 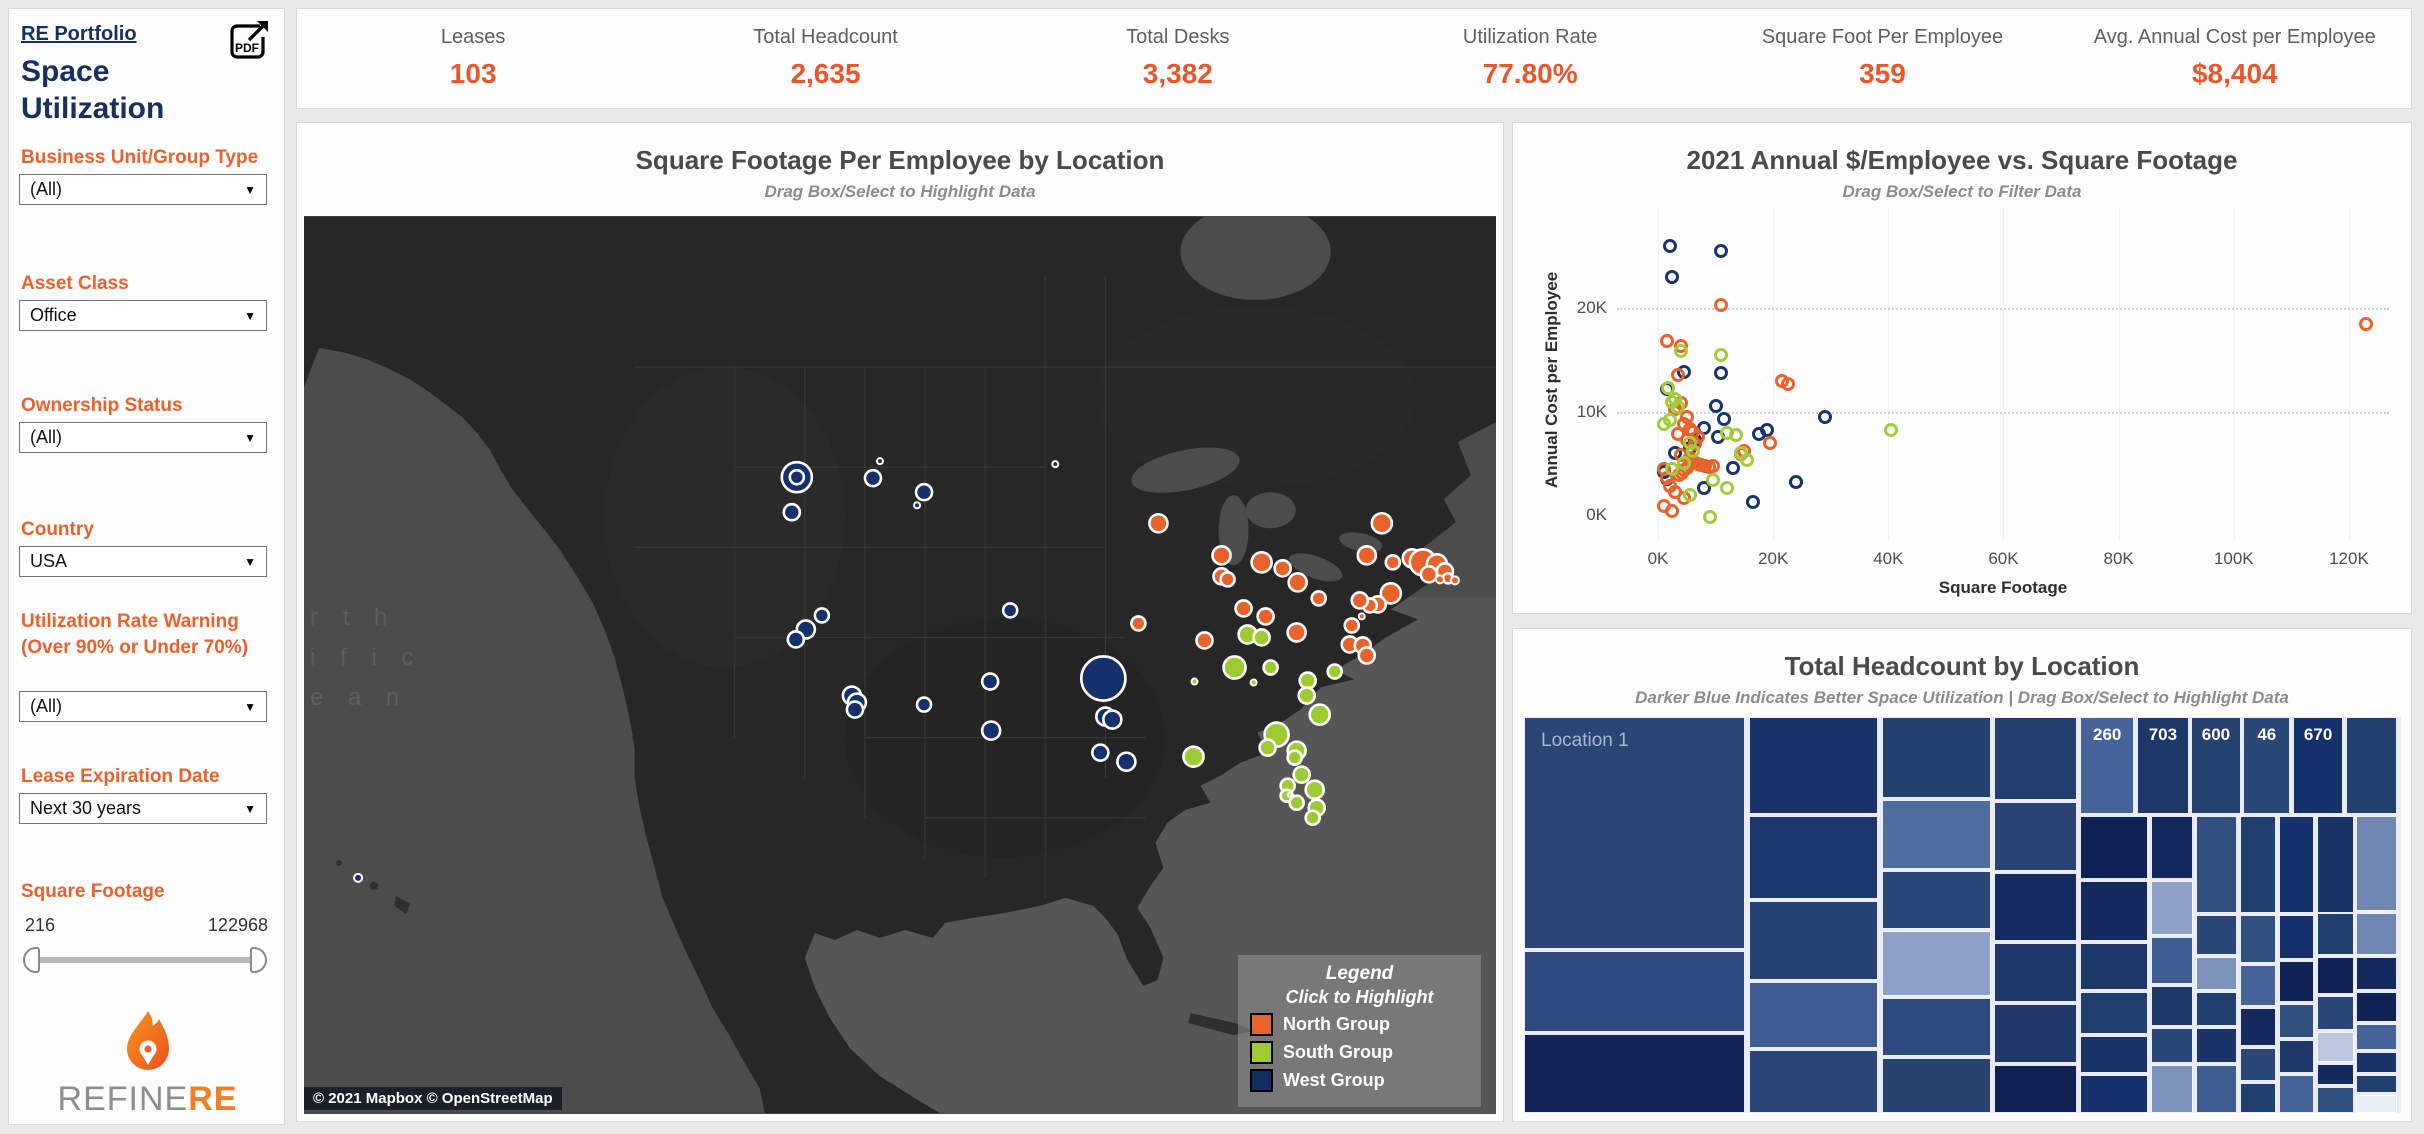 I want to click on filter-select-business-unit-group-type: (All) ▼, so click(x=143, y=189).